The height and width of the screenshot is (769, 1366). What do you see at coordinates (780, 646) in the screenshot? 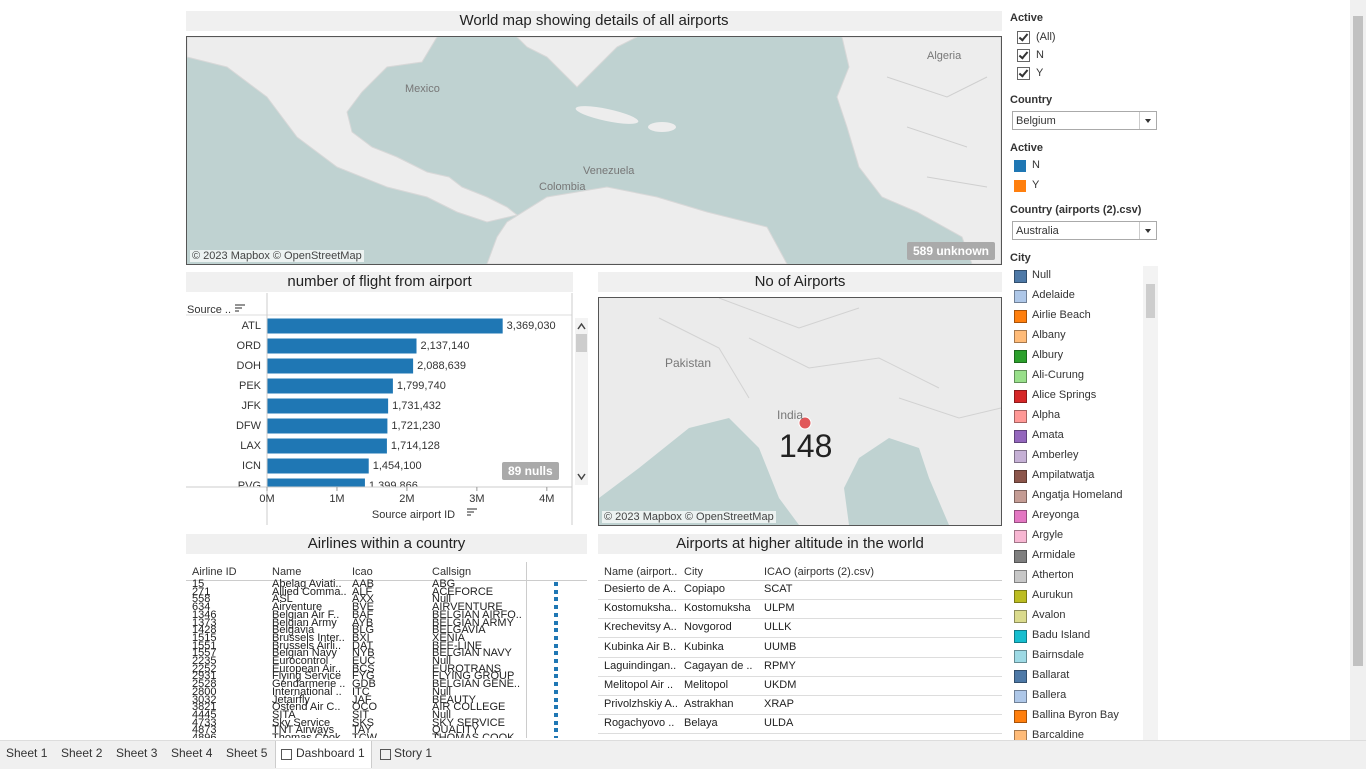
I see `table-cell: UUMB` at bounding box center [780, 646].